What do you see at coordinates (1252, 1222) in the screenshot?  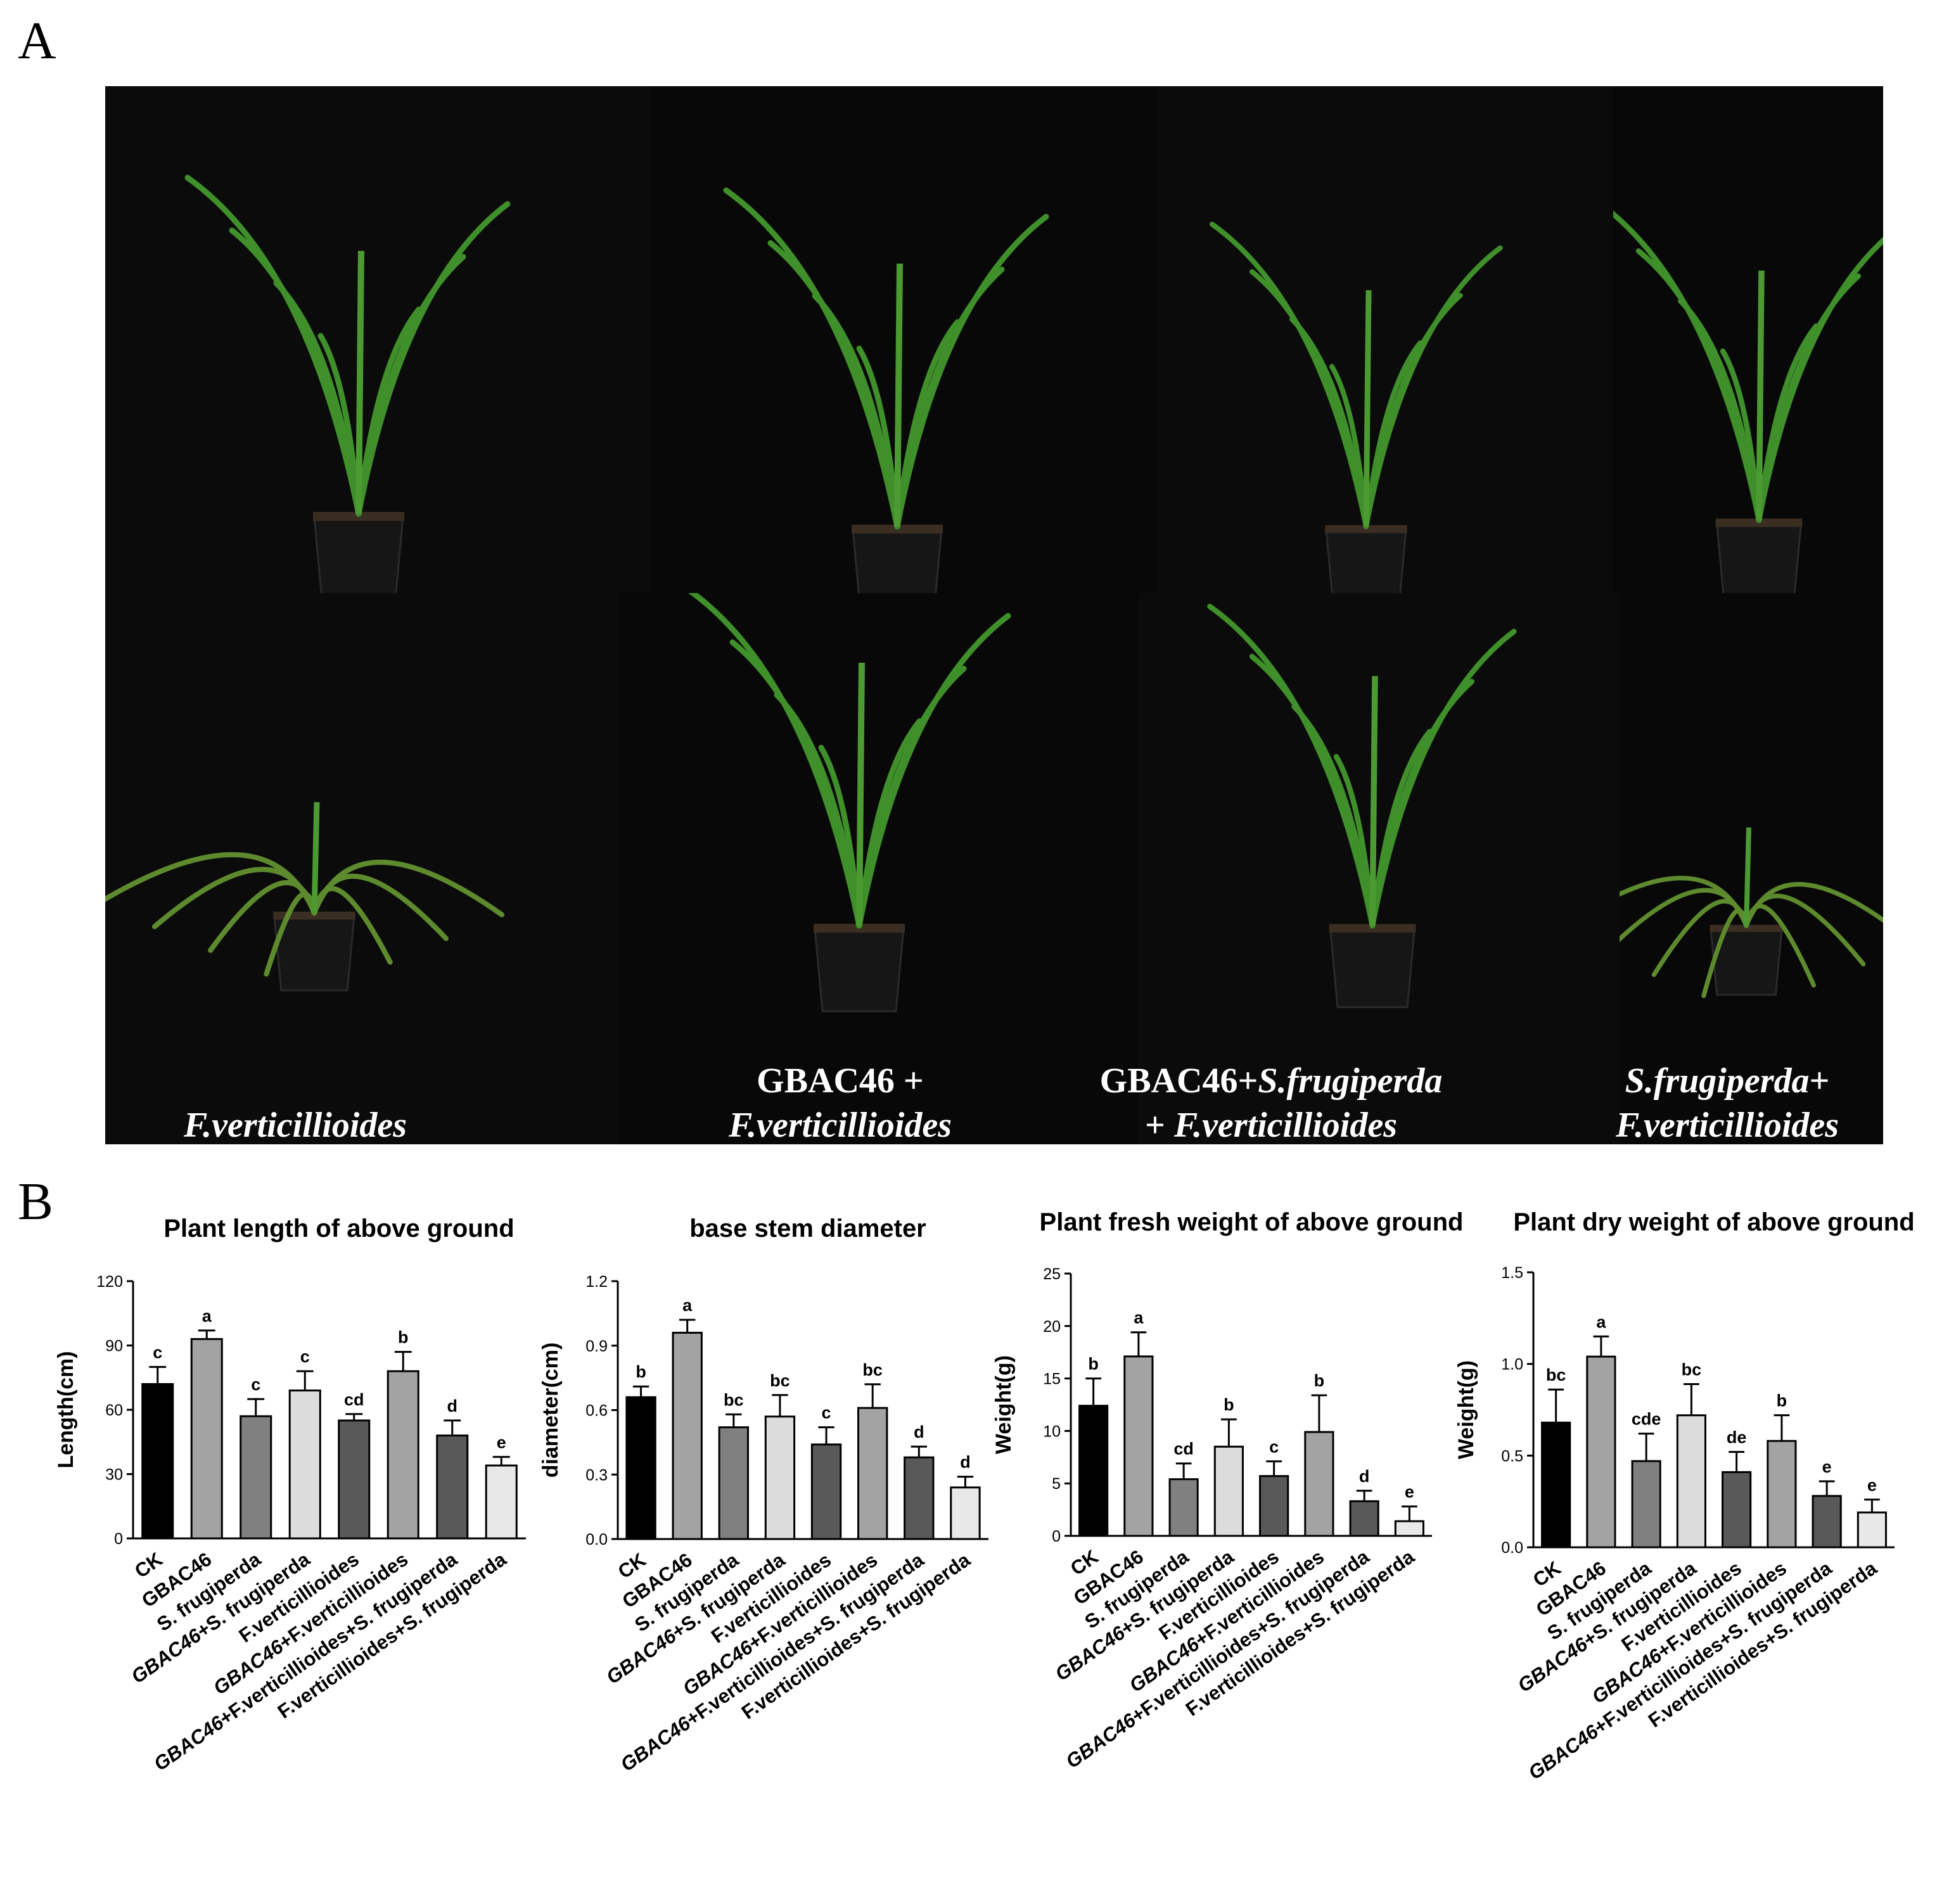 I see `chart-title: Plant fresh weight of above ground` at bounding box center [1252, 1222].